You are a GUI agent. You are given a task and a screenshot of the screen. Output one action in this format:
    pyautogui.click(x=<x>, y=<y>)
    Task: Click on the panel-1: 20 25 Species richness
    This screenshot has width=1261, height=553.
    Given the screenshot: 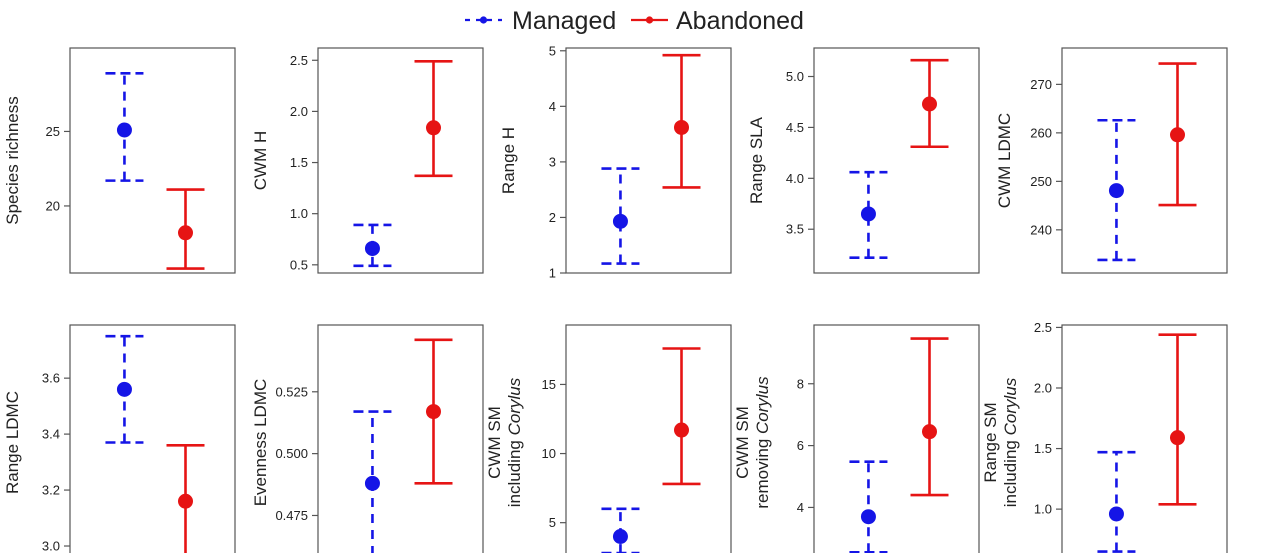 What is the action you would take?
    pyautogui.click(x=119, y=160)
    